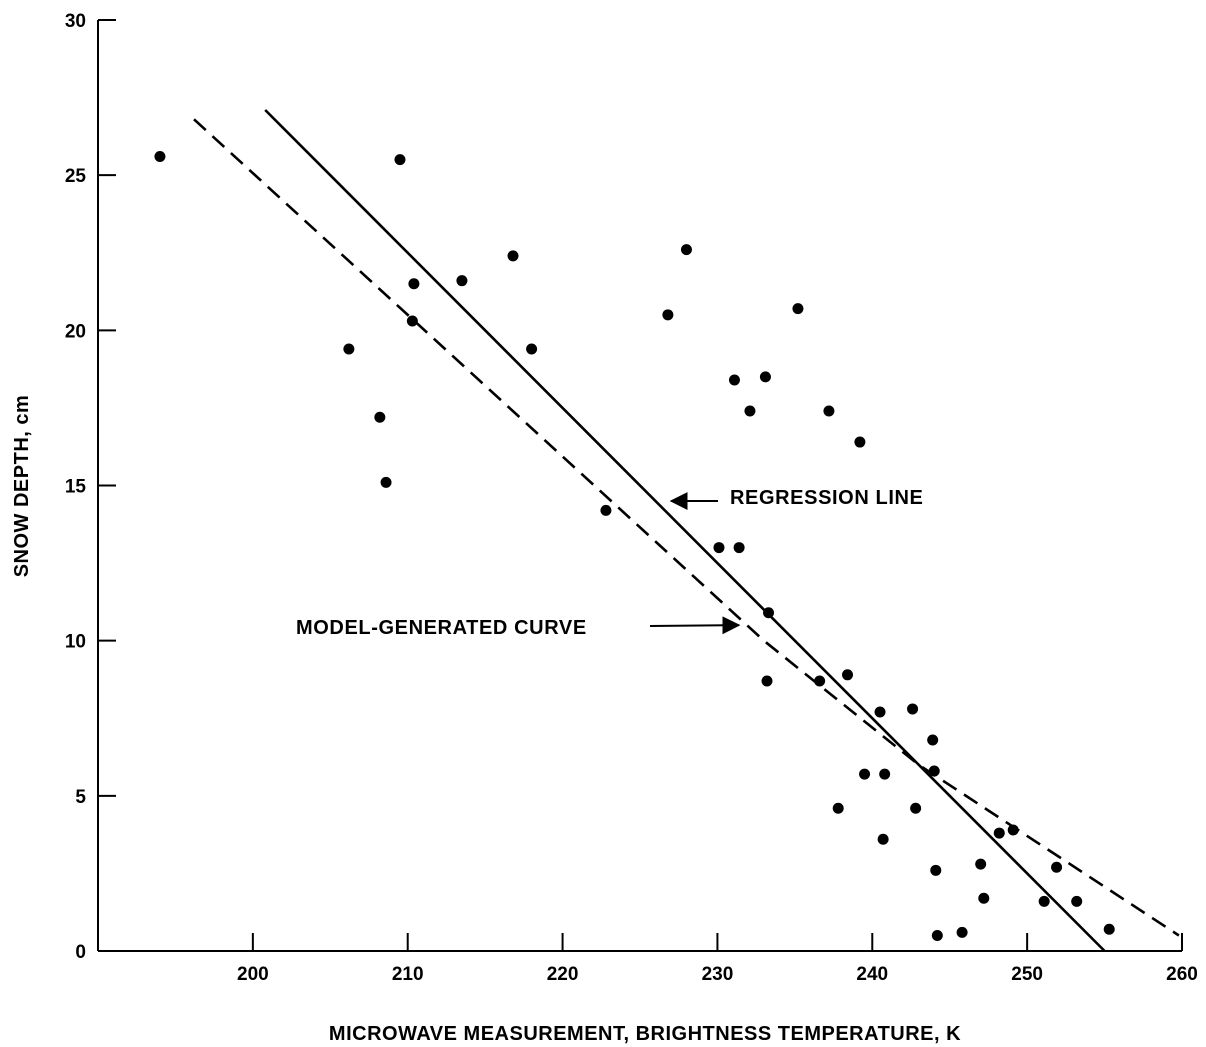  Describe the element at coordinates (826, 498) in the screenshot. I see `regression-line-label: REGRESSION LINE` at that location.